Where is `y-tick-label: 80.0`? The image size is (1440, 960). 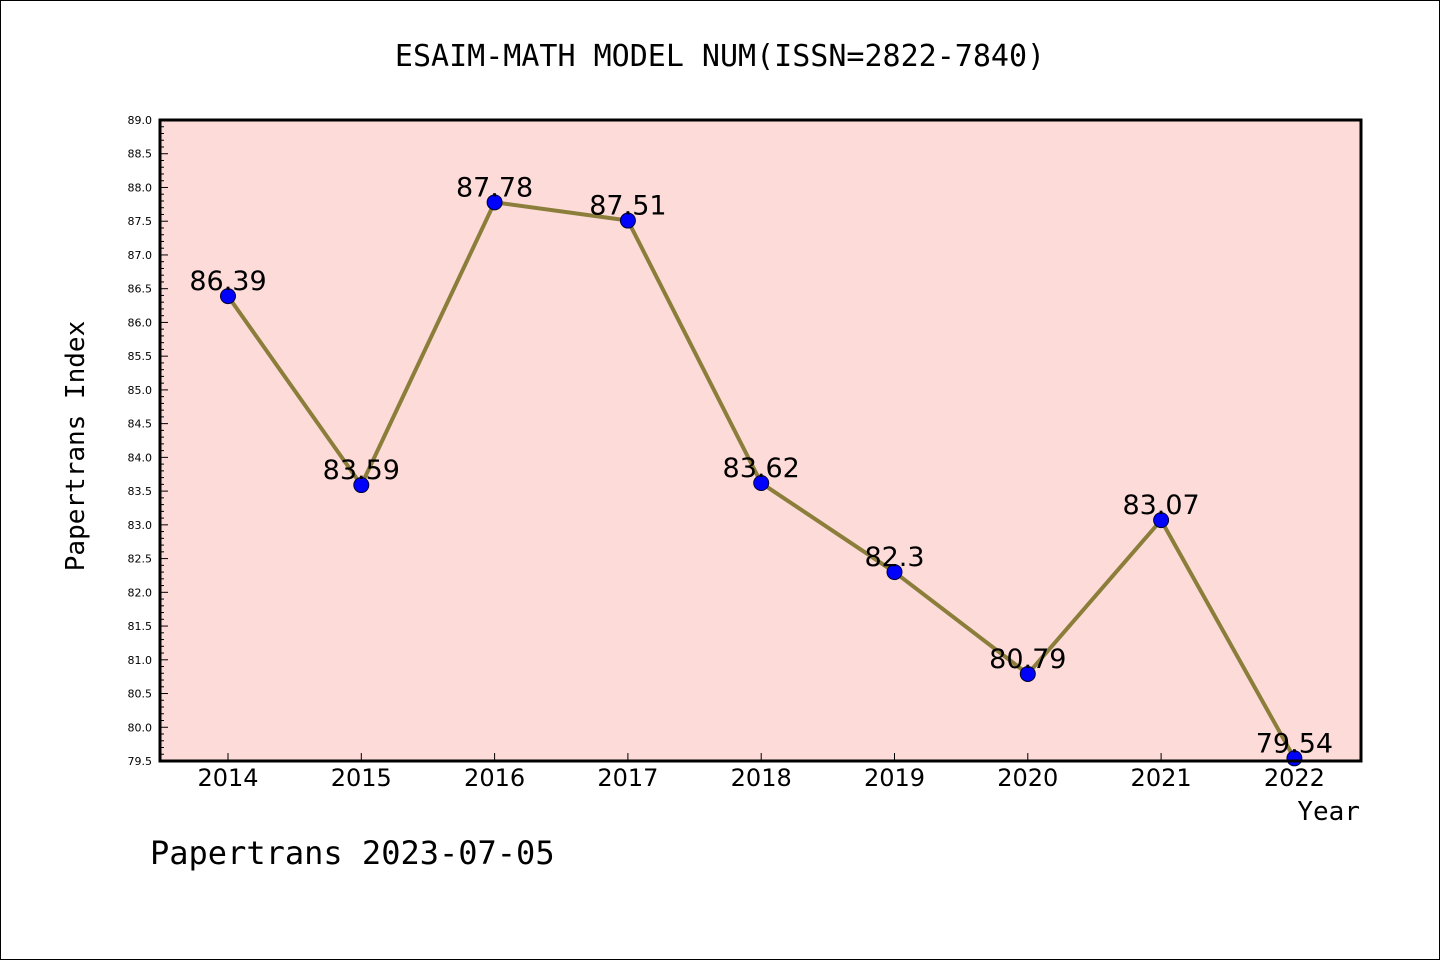 y-tick-label: 80.0 is located at coordinates (140, 727).